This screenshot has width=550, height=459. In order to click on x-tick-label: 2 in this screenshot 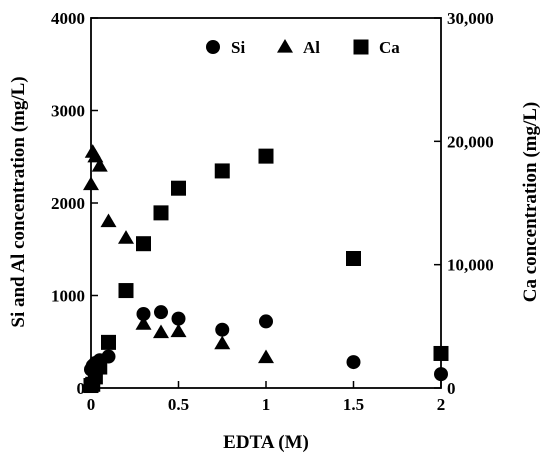, I will do `click(441, 404)`.